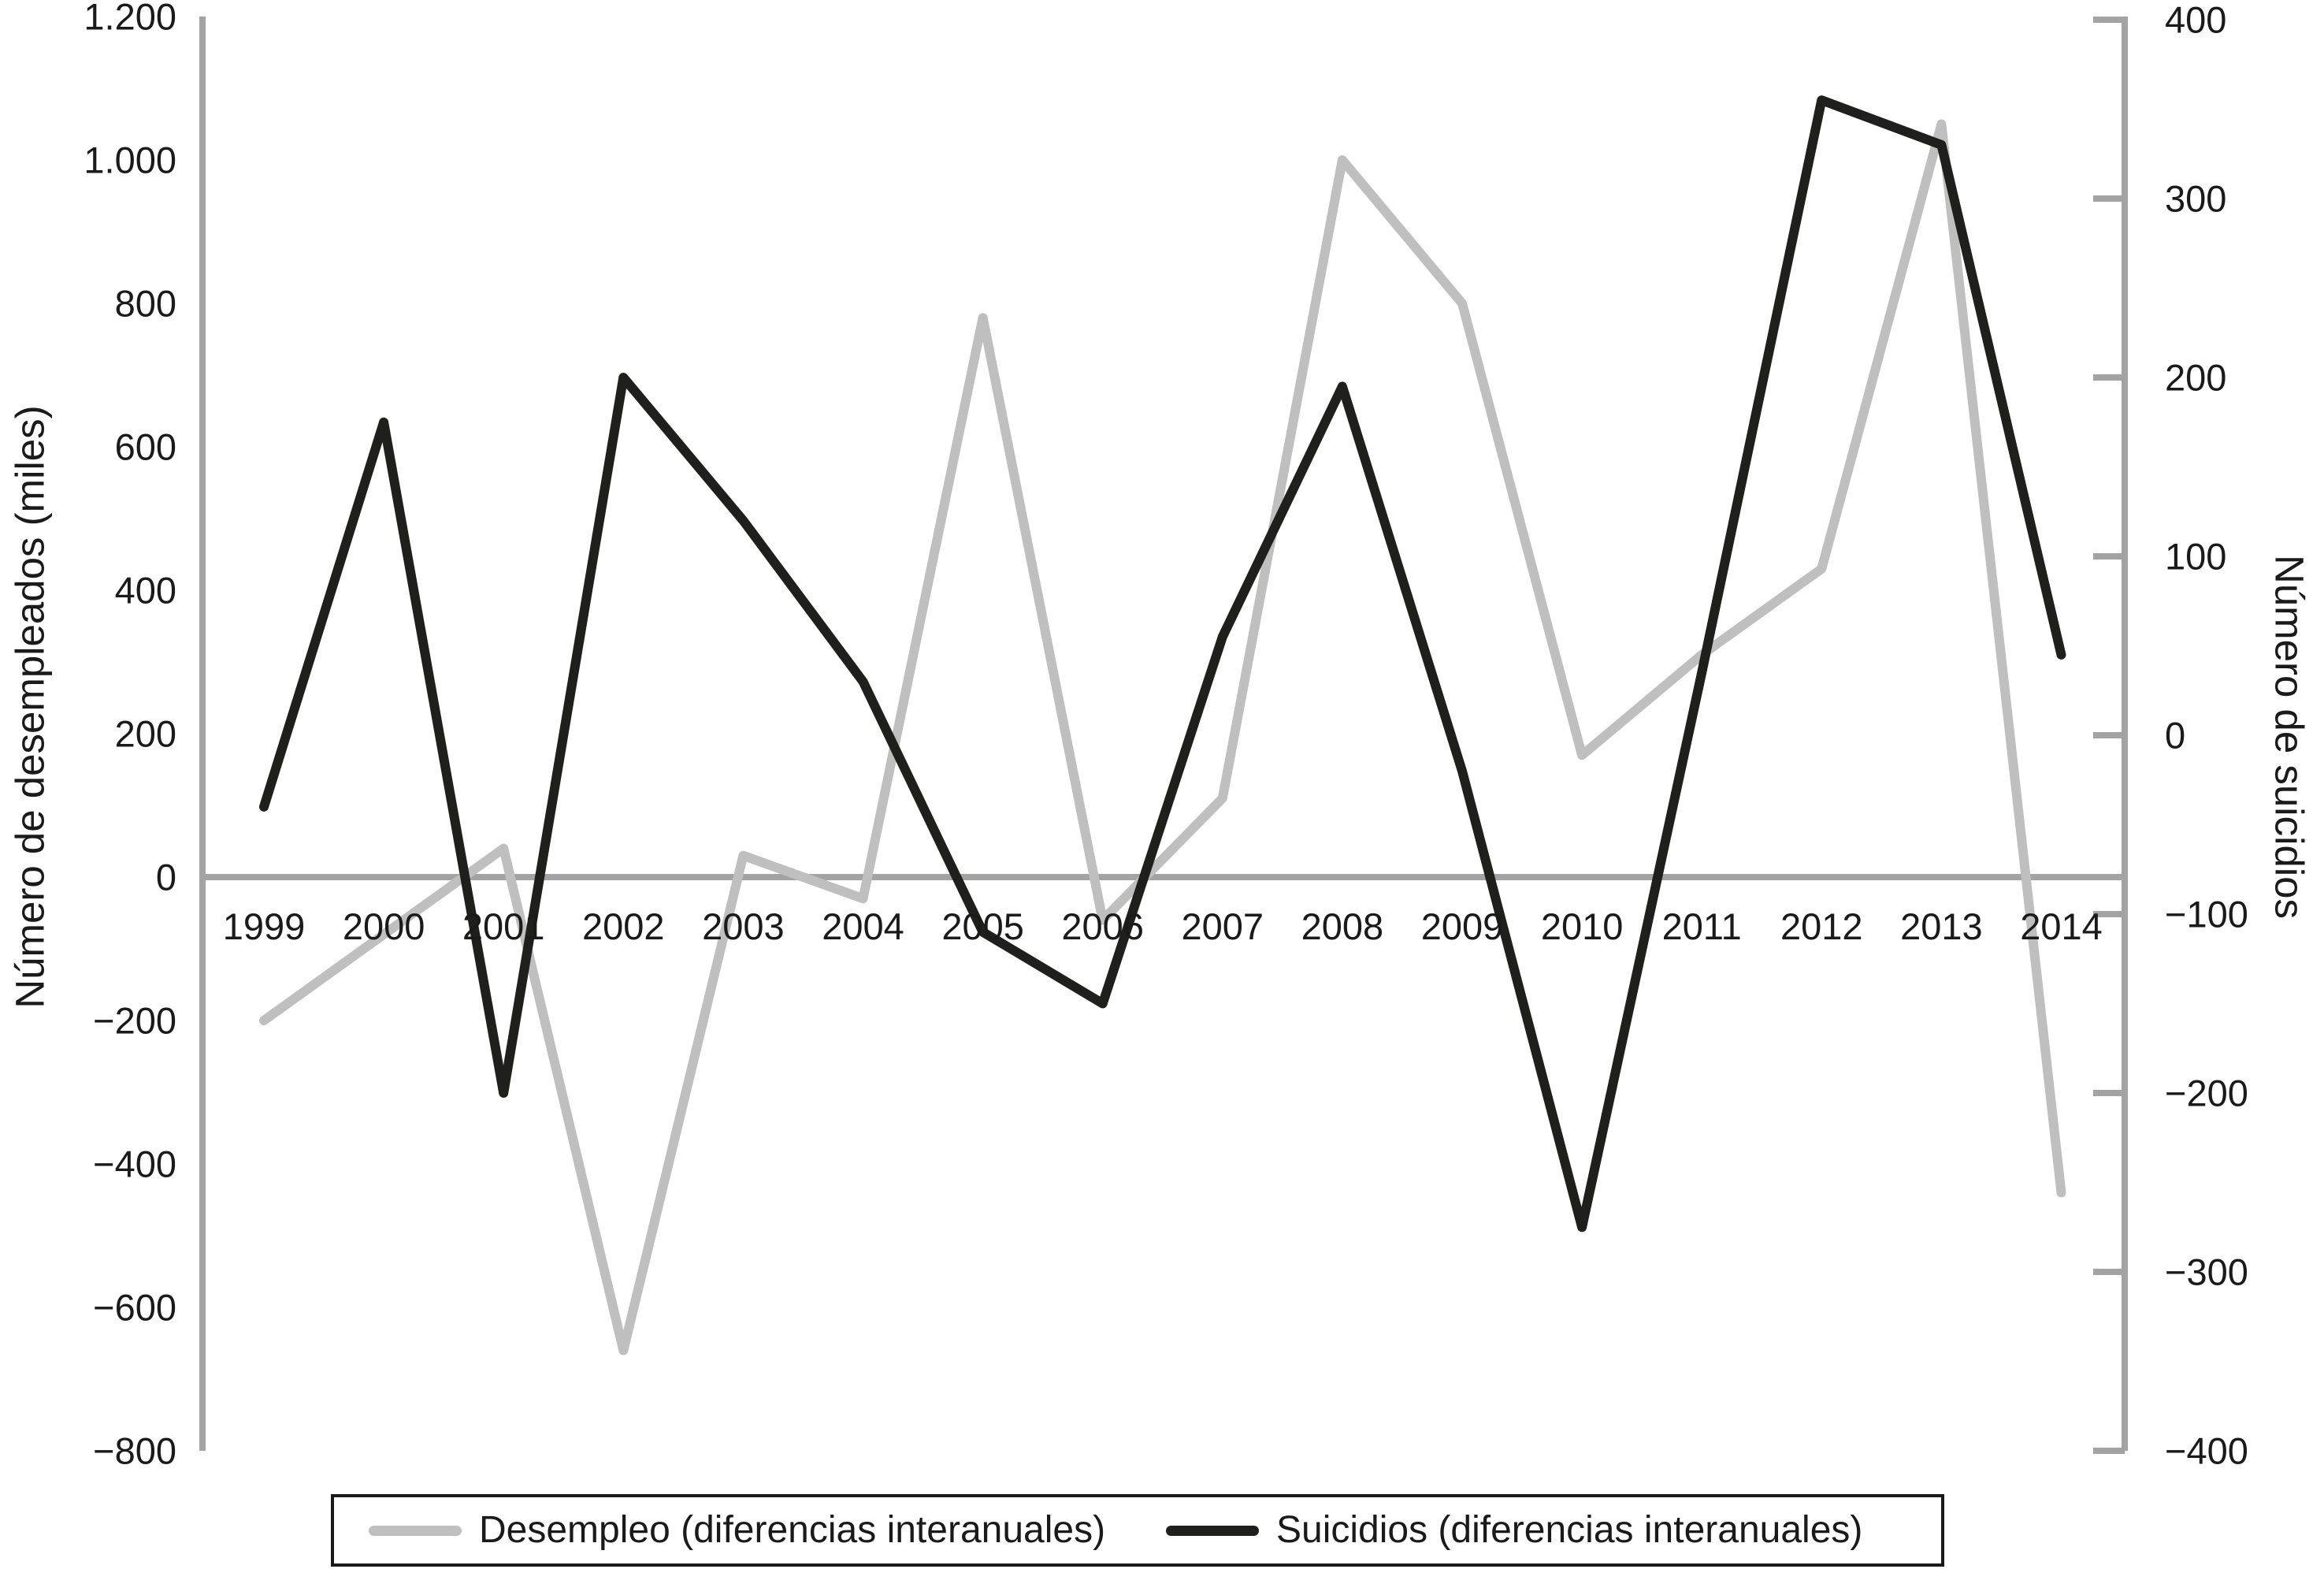 This screenshot has width=2324, height=1569. I want to click on left-axis-title: Número de desempleados (miles), so click(30, 707).